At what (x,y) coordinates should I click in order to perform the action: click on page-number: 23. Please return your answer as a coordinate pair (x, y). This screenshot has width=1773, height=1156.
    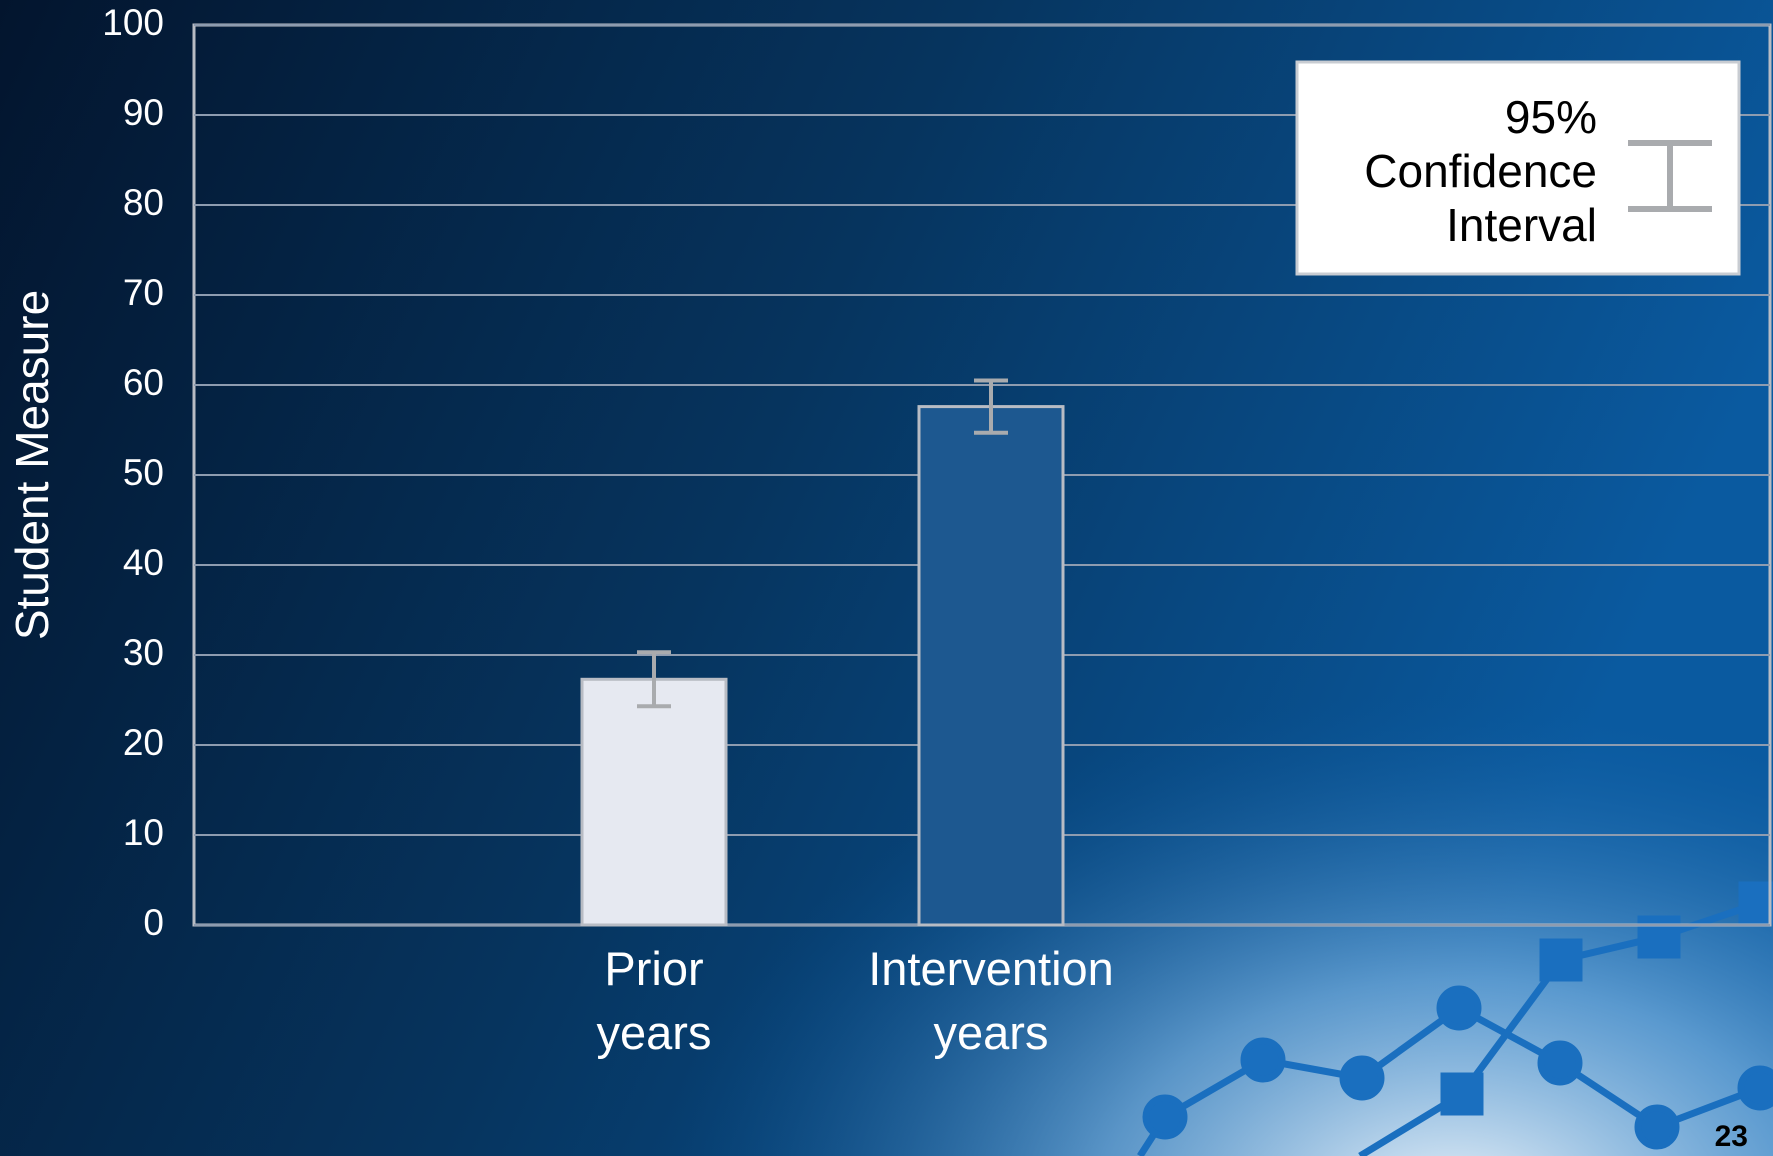
    Looking at the image, I should click on (1731, 1136).